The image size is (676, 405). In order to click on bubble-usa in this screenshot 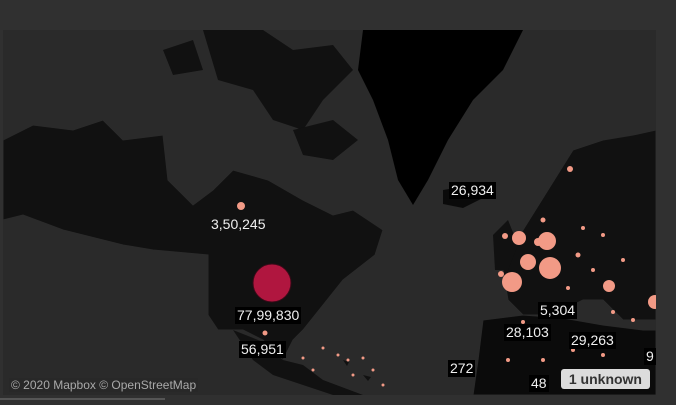, I will do `click(272, 283)`.